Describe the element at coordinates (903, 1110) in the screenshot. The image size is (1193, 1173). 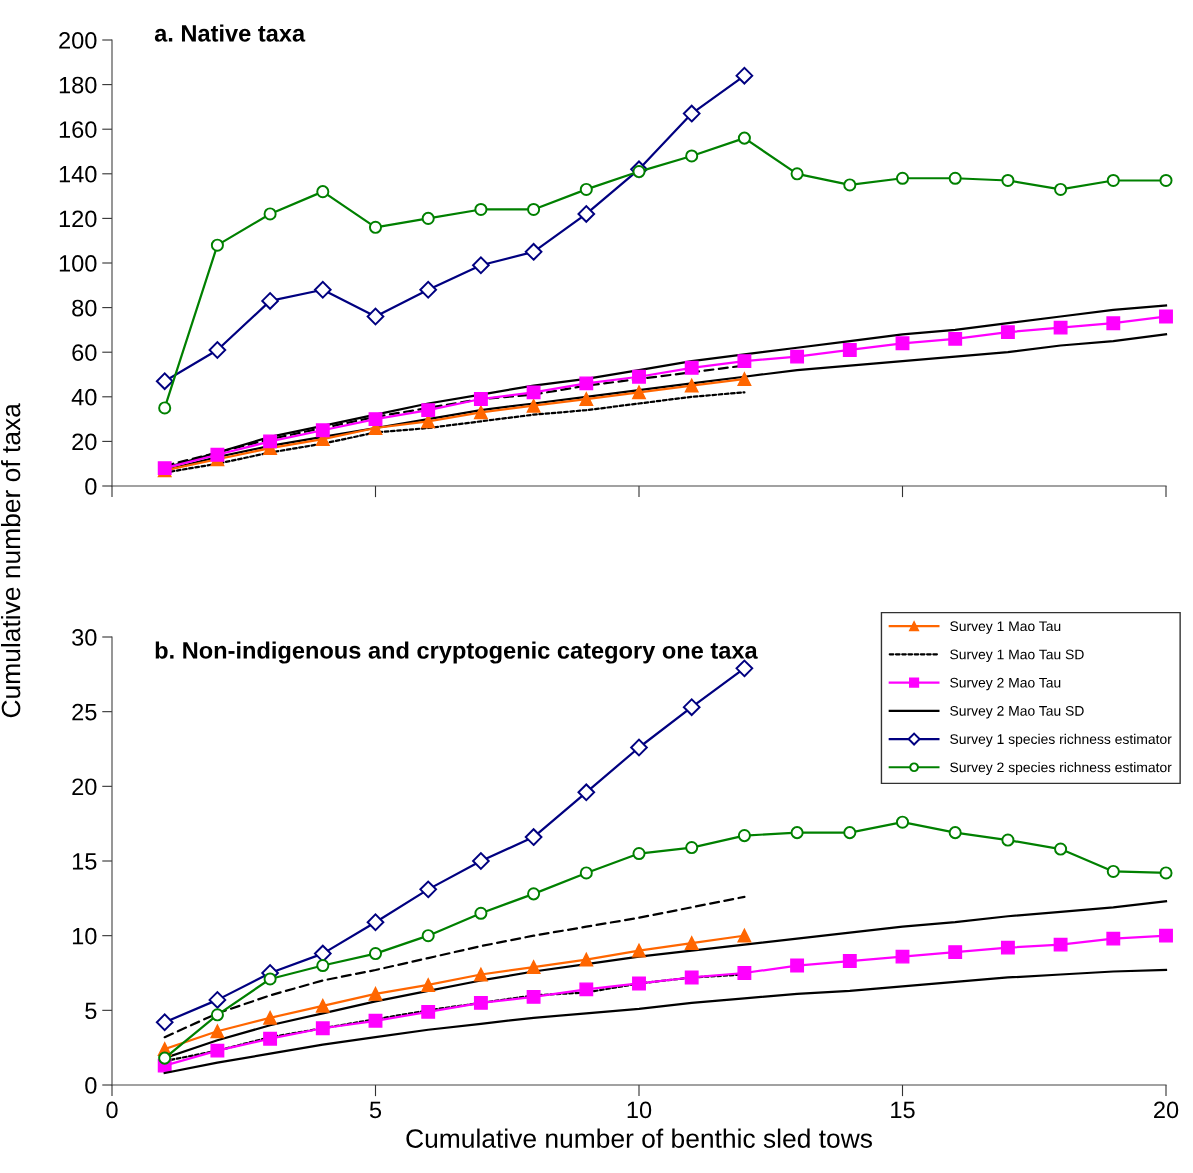
I see `x-tick-label: 15` at that location.